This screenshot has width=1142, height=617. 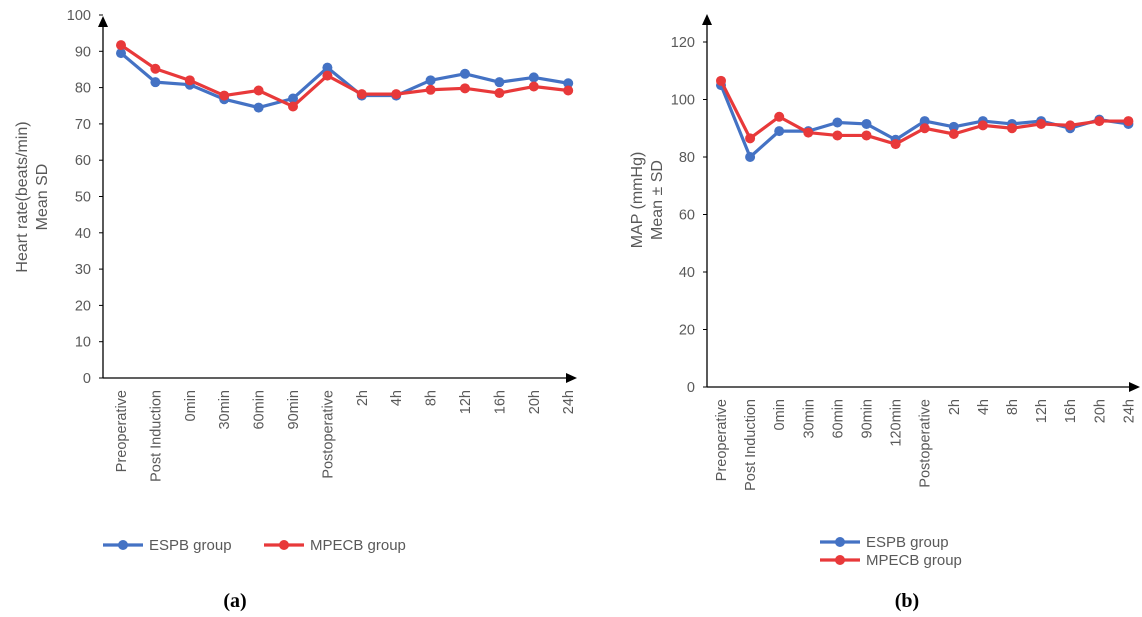 What do you see at coordinates (83, 125) in the screenshot?
I see `y-tick-label: 70` at bounding box center [83, 125].